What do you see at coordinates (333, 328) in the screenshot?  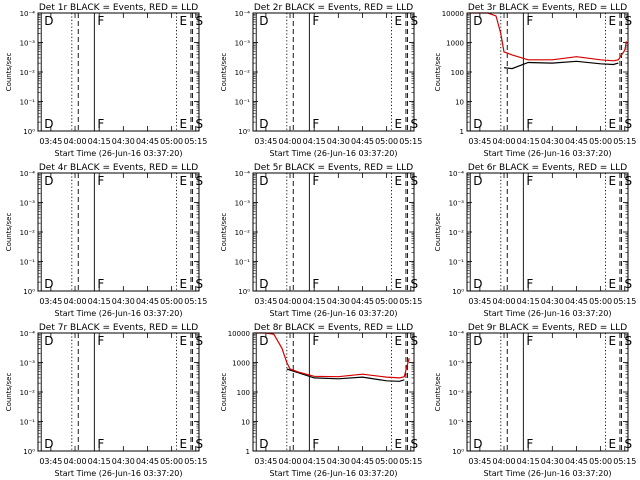 I see `chart-title: Det 8r BLACK = Events, RED = LLD` at bounding box center [333, 328].